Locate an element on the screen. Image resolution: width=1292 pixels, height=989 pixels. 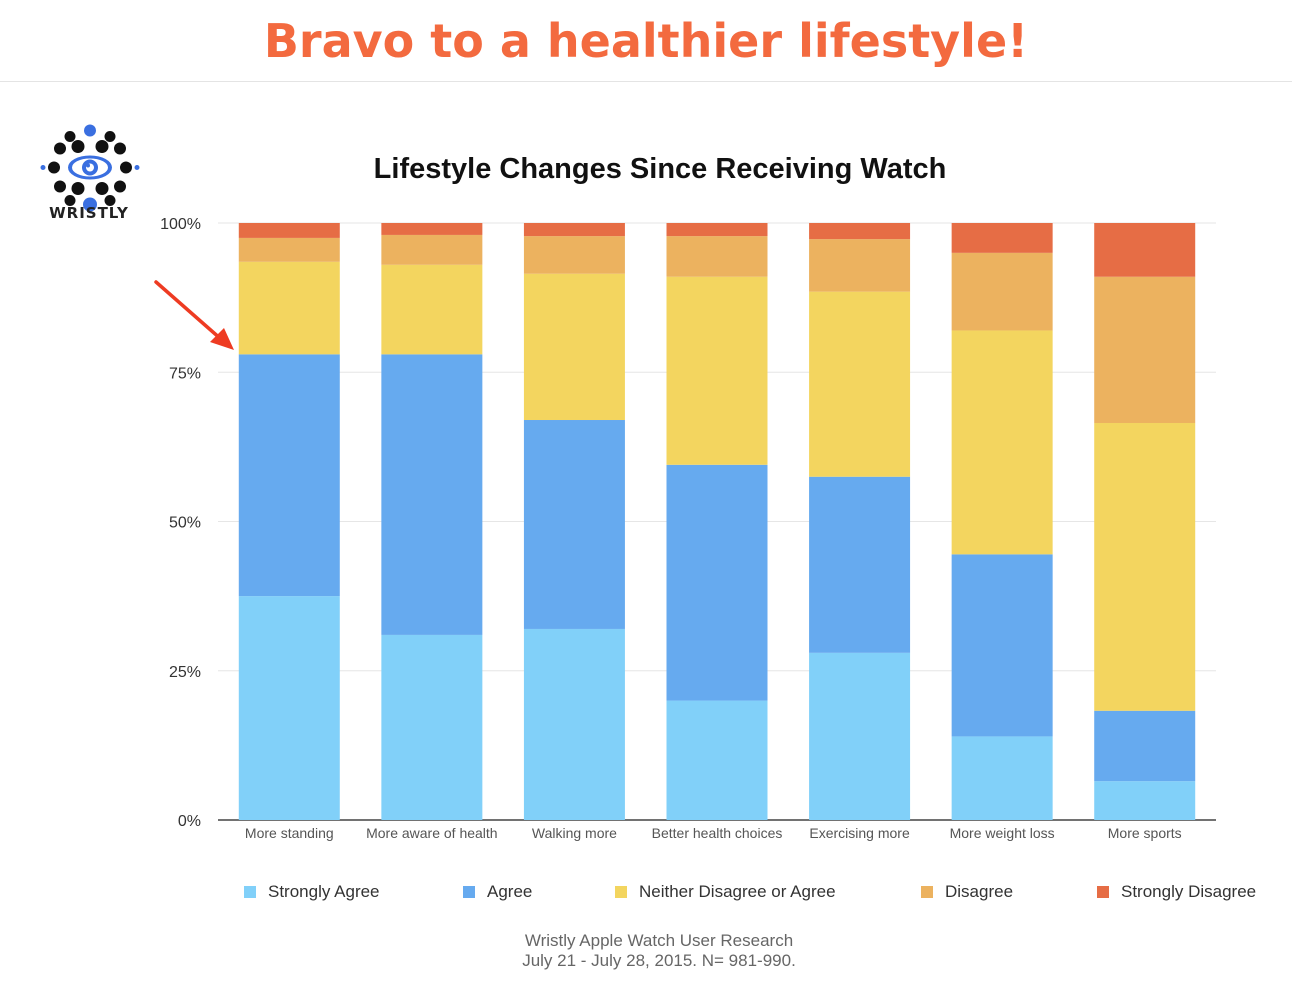
x-tick-label: Exercising more is located at coordinates (859, 833).